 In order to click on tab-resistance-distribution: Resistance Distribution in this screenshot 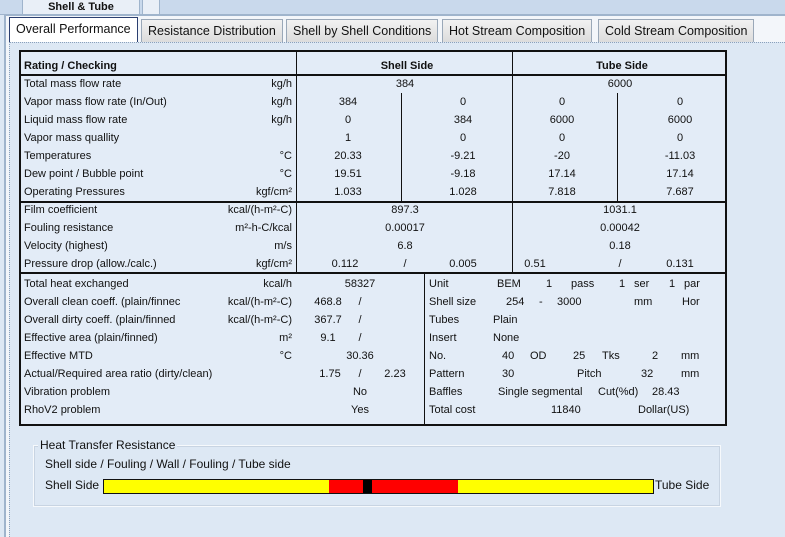, I will do `click(212, 30)`.